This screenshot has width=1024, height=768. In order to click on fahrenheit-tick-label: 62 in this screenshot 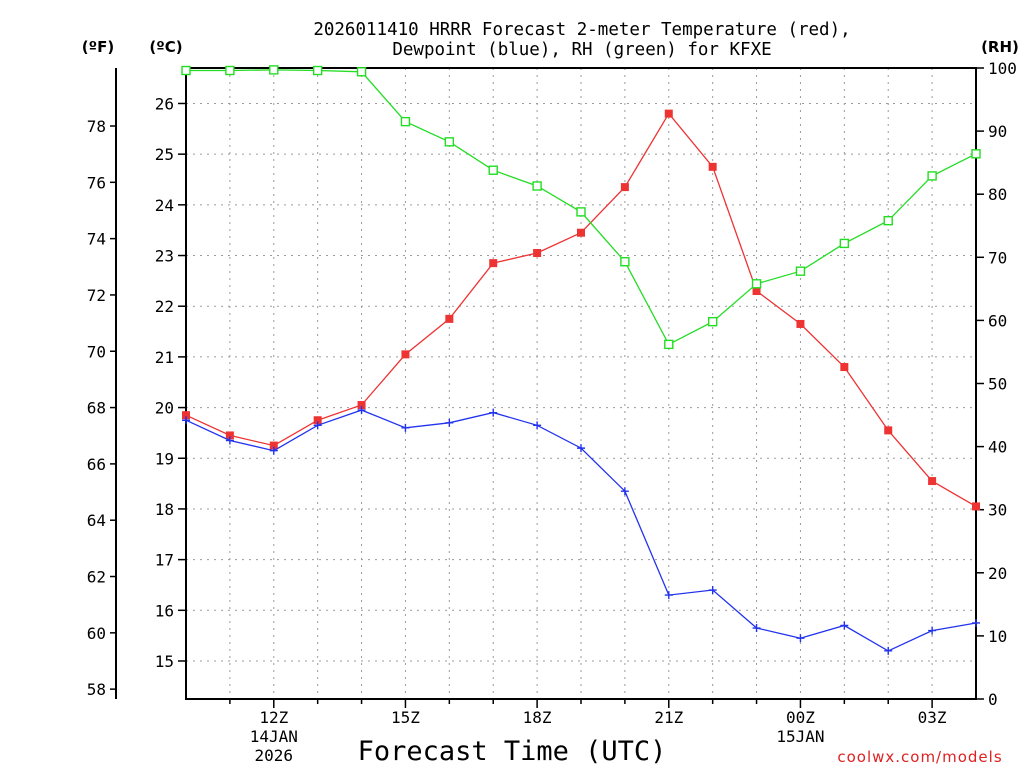, I will do `click(96, 577)`.